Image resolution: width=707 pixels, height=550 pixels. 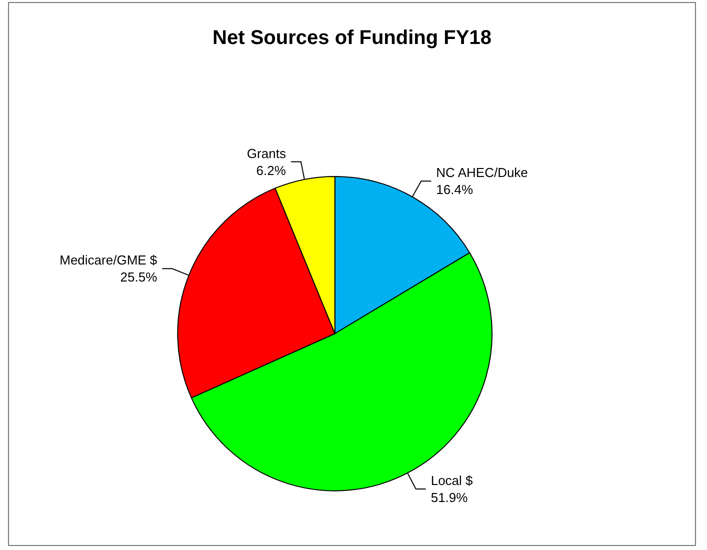 What do you see at coordinates (271, 170) in the screenshot?
I see `data-label: 6.2%` at bounding box center [271, 170].